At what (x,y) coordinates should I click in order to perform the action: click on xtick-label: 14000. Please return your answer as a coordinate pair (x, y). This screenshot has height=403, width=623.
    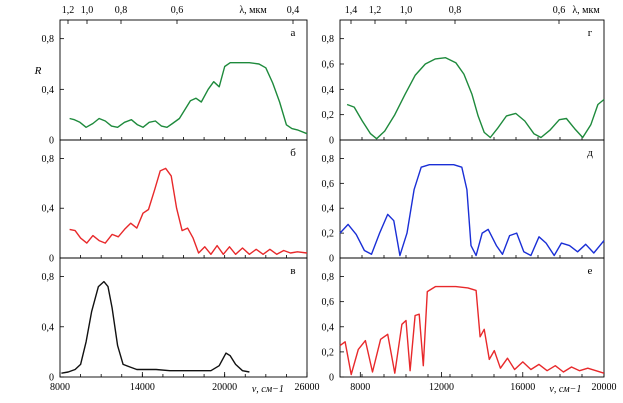
    Looking at the image, I should click on (142, 387).